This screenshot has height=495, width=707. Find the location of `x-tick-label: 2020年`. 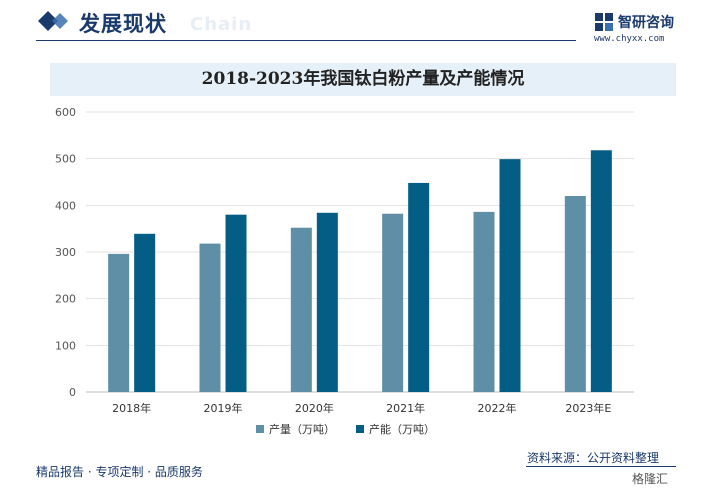

x-tick-label: 2020年 is located at coordinates (314, 408).